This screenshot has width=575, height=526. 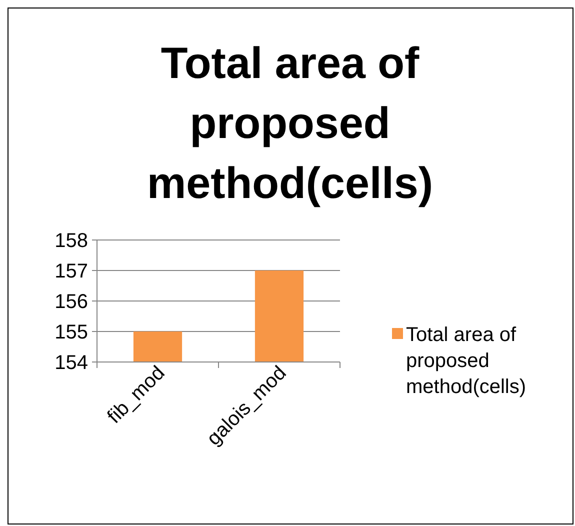 What do you see at coordinates (71, 241) in the screenshot?
I see `y-tick-label: 158` at bounding box center [71, 241].